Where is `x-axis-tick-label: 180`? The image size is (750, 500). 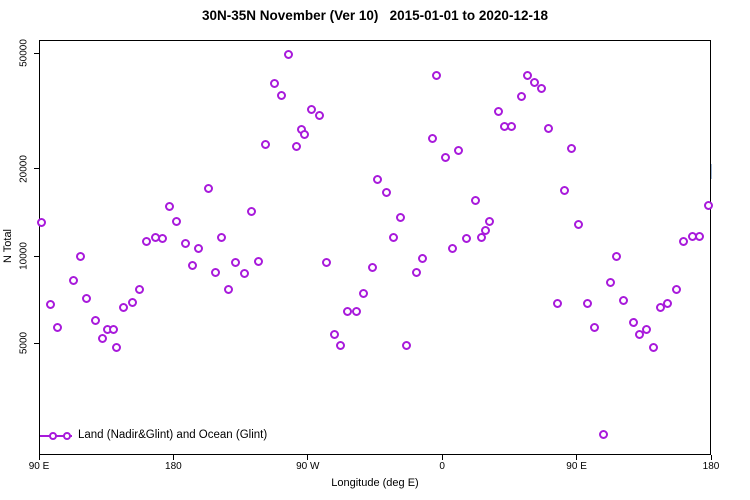 x-axis-tick-label: 180 is located at coordinates (173, 466).